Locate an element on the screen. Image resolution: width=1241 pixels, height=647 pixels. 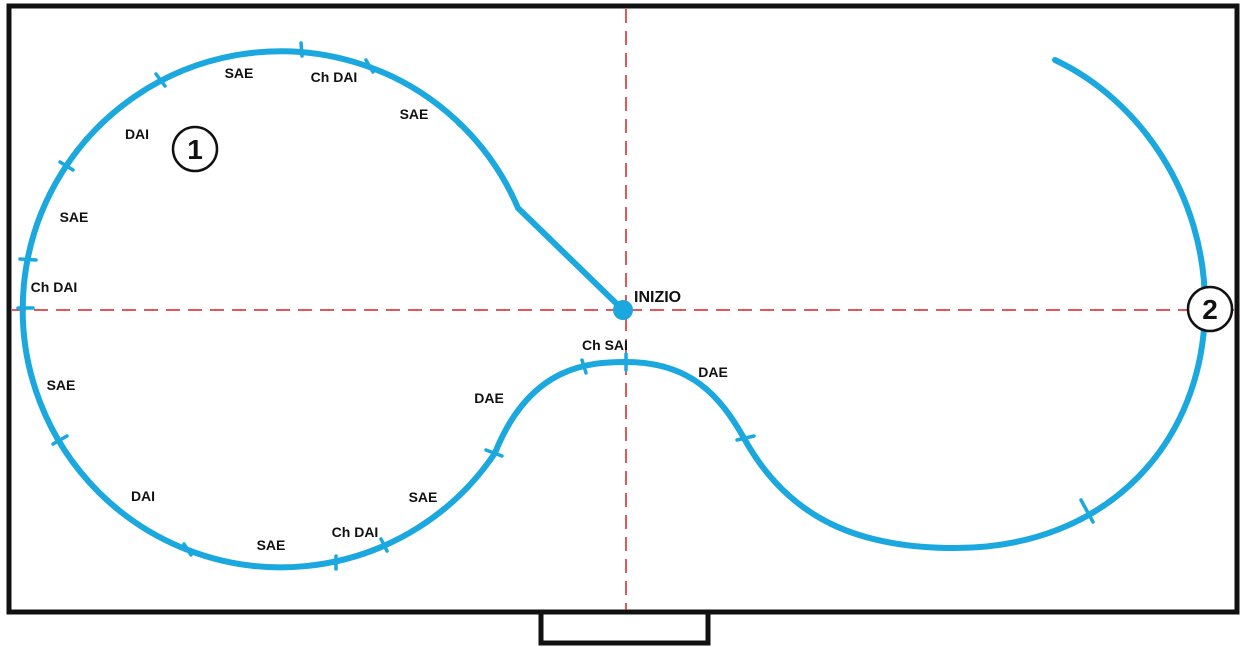
marker-one-label: 1 is located at coordinates (195, 149).